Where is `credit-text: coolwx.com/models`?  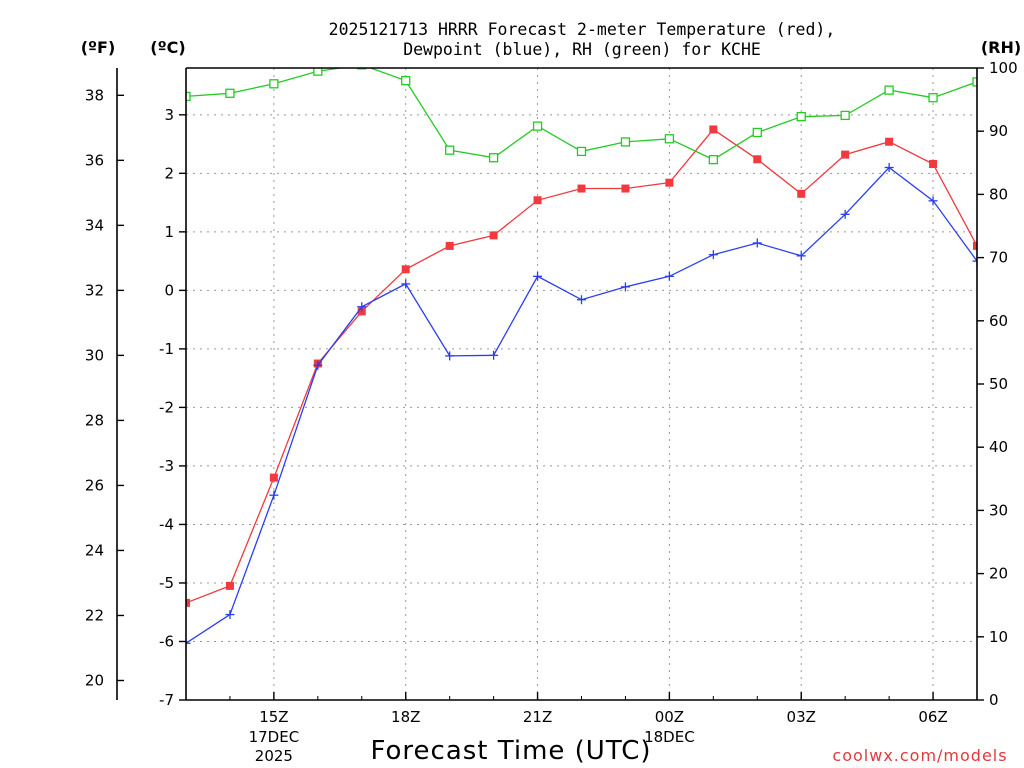 credit-text: coolwx.com/models is located at coordinates (919, 755).